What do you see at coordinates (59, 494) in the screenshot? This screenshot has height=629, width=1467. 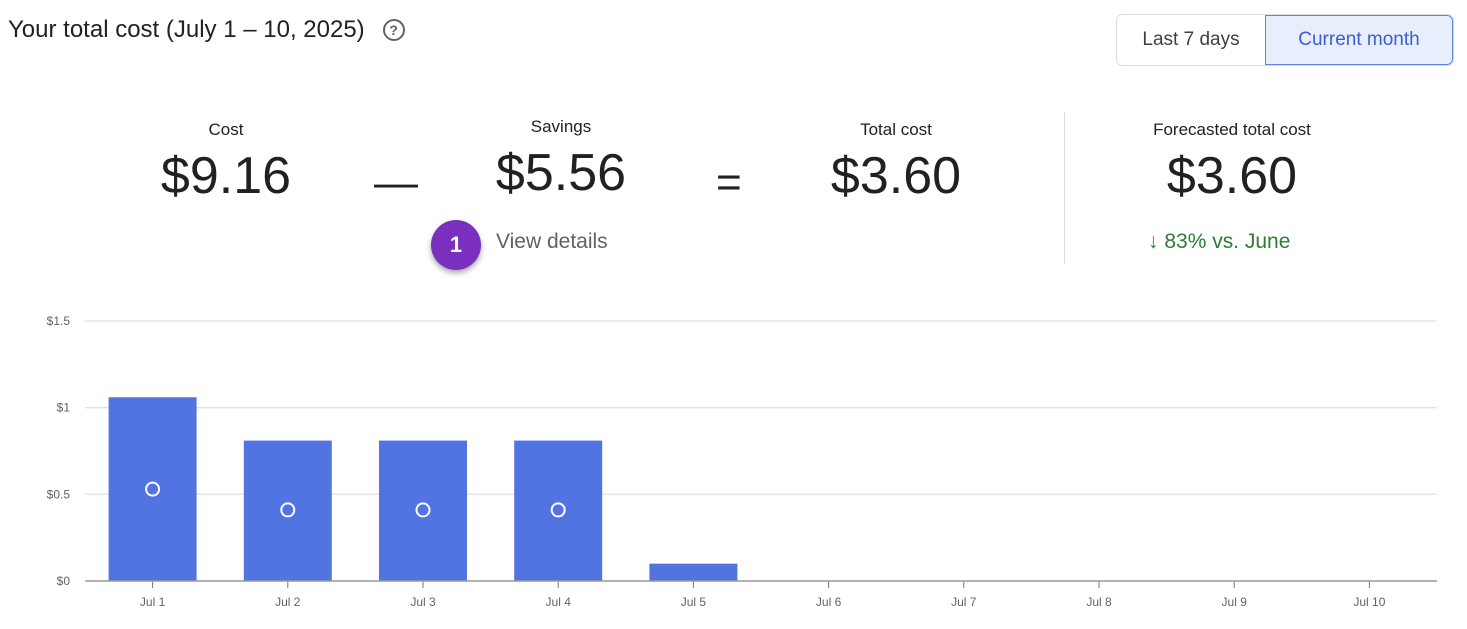 I see `y-tick-label: $0.5` at bounding box center [59, 494].